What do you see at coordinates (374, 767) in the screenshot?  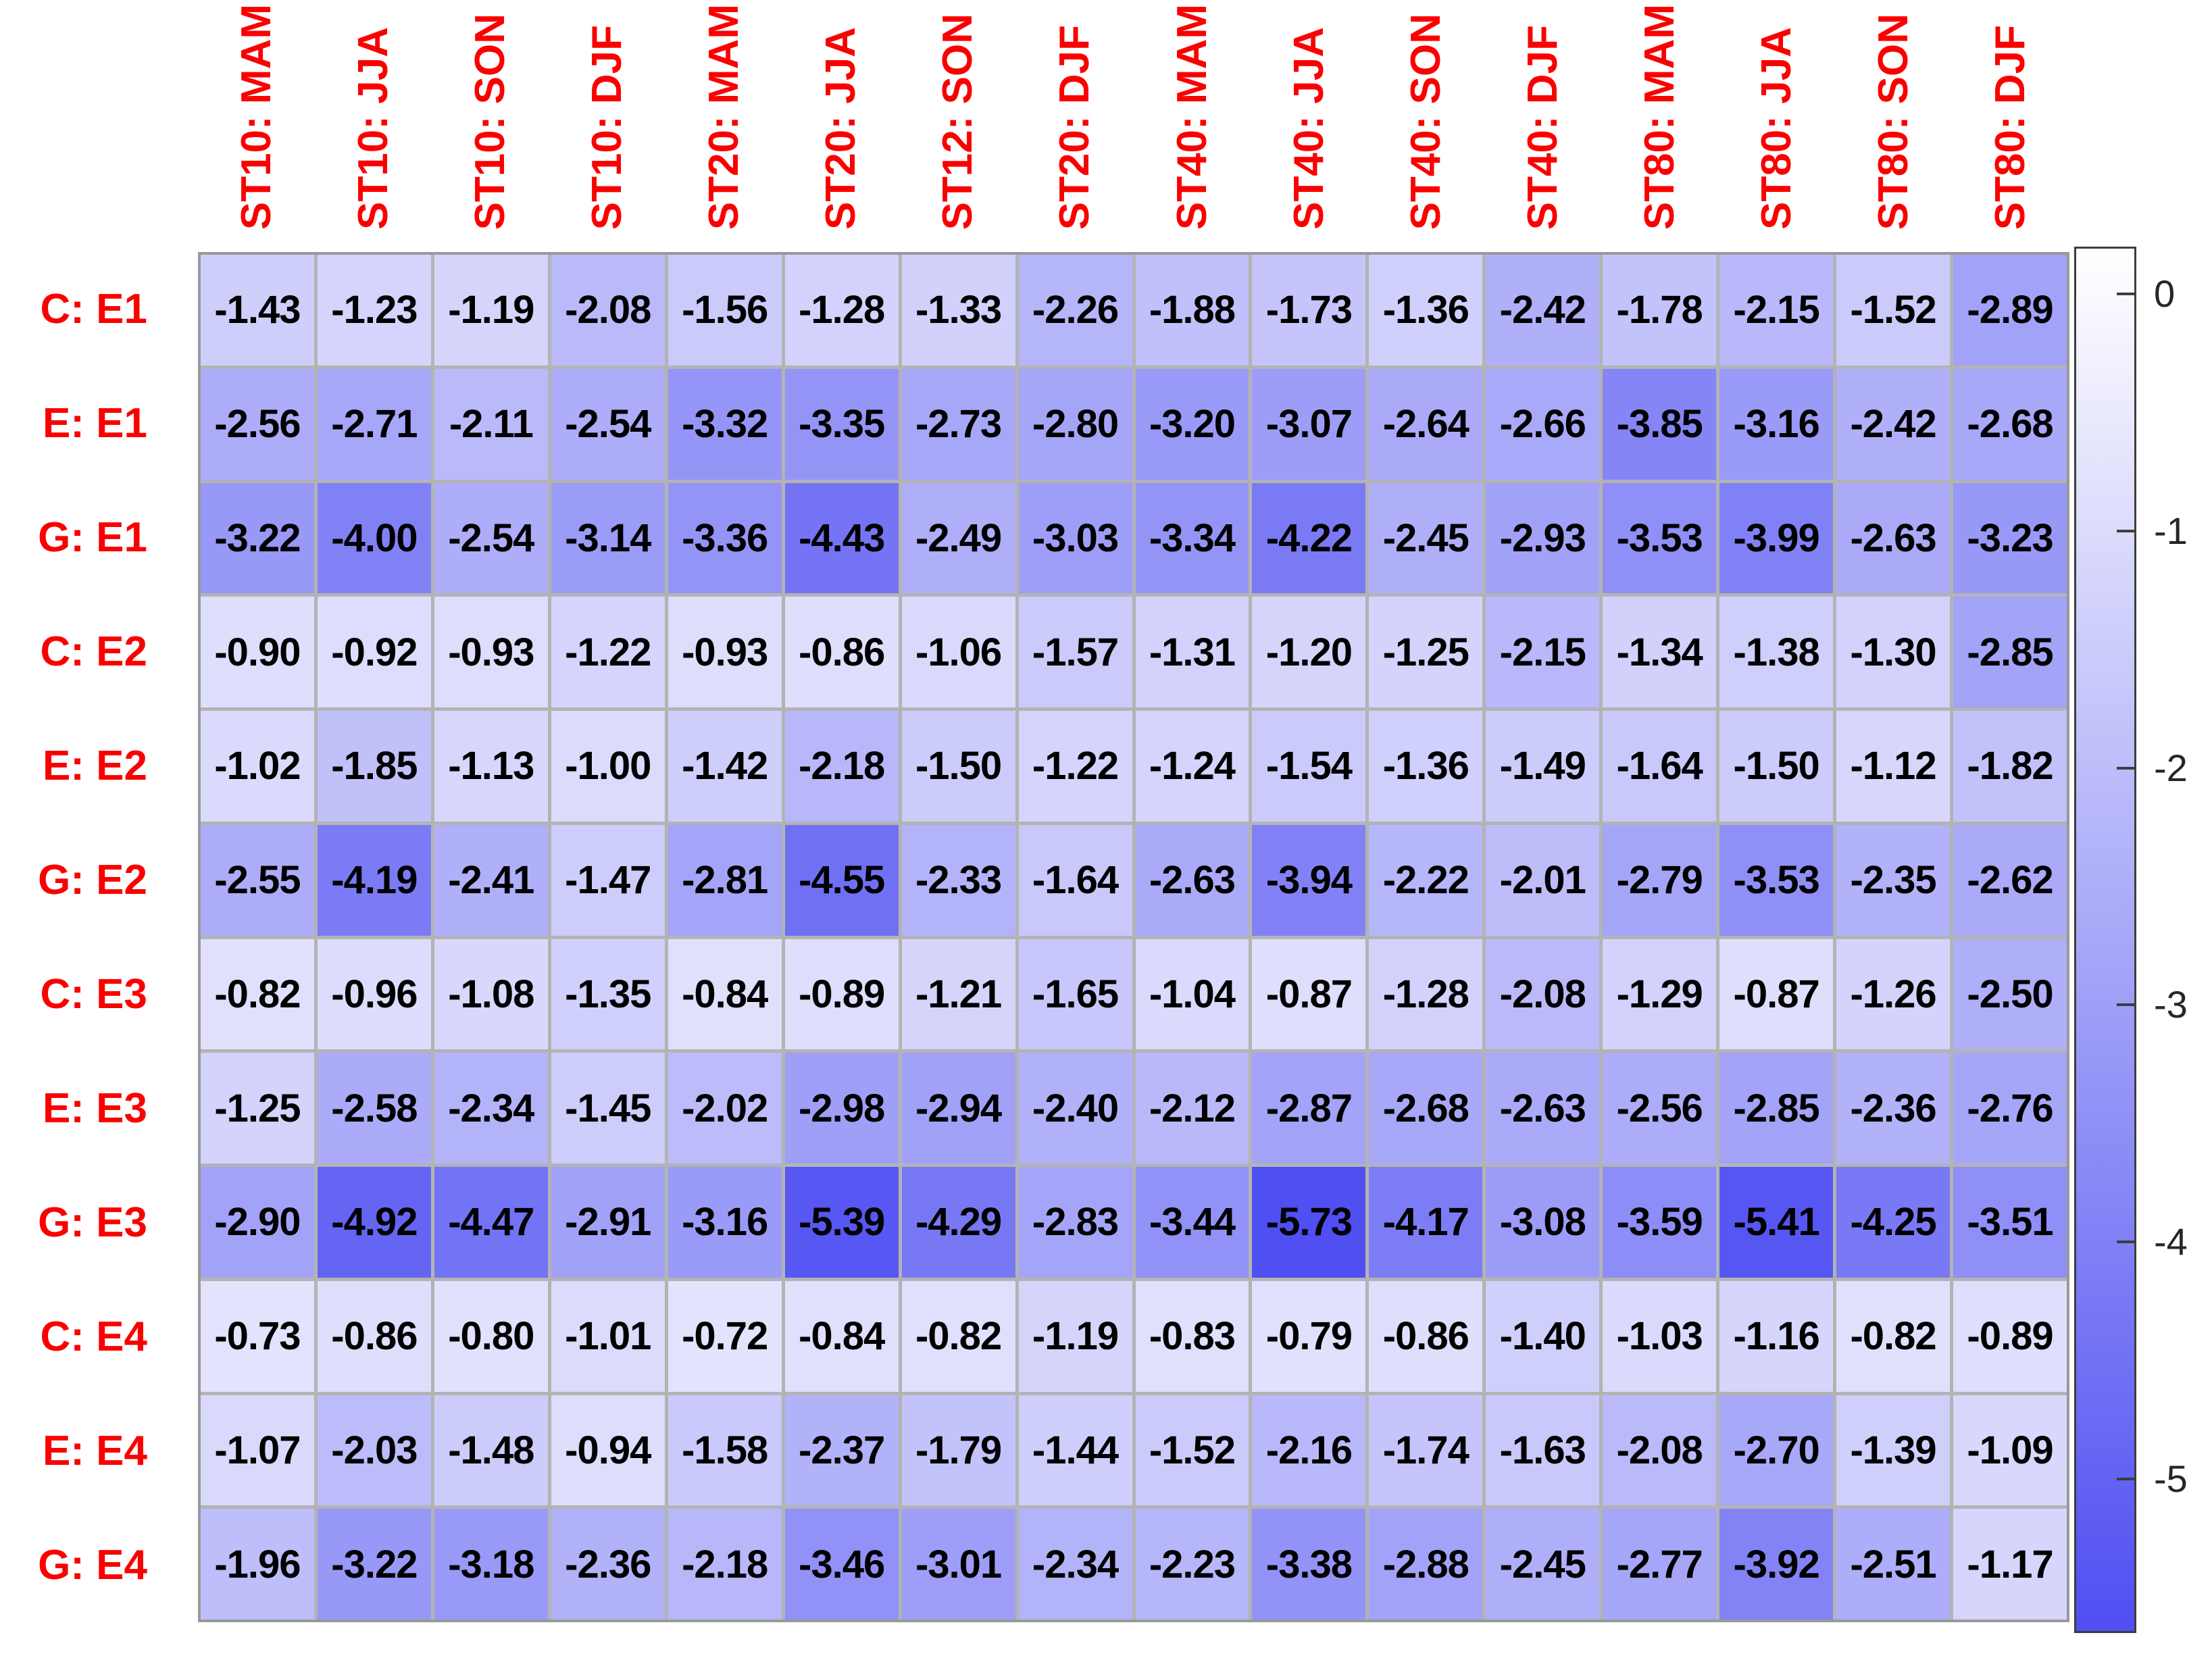 I see `heatmap-cell-E: E2-ST10: JJA: -1.85` at bounding box center [374, 767].